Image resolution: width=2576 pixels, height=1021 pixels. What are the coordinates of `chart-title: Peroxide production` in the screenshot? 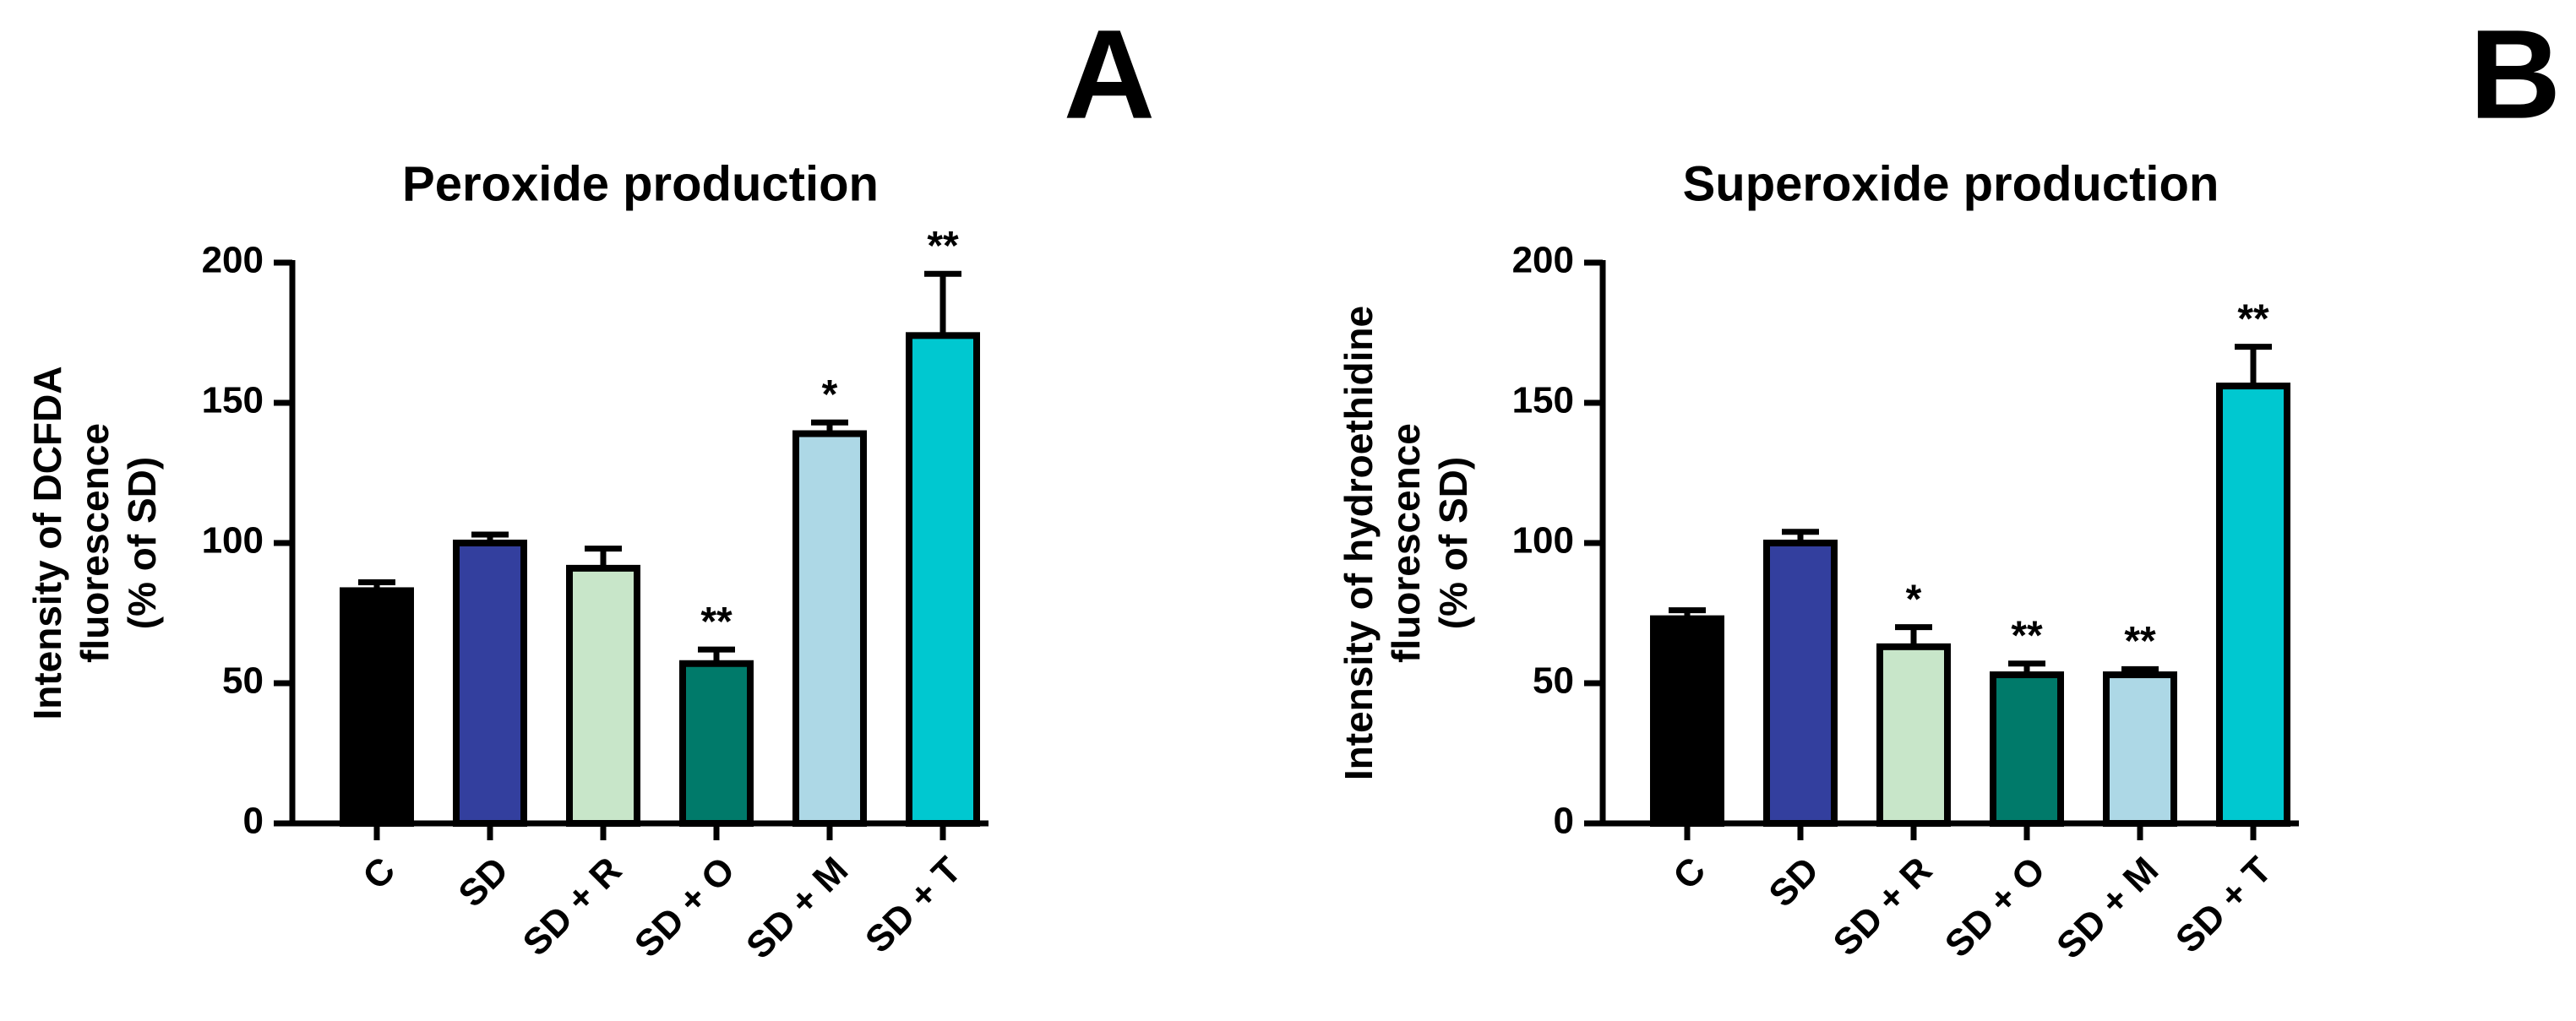 It's located at (640, 183).